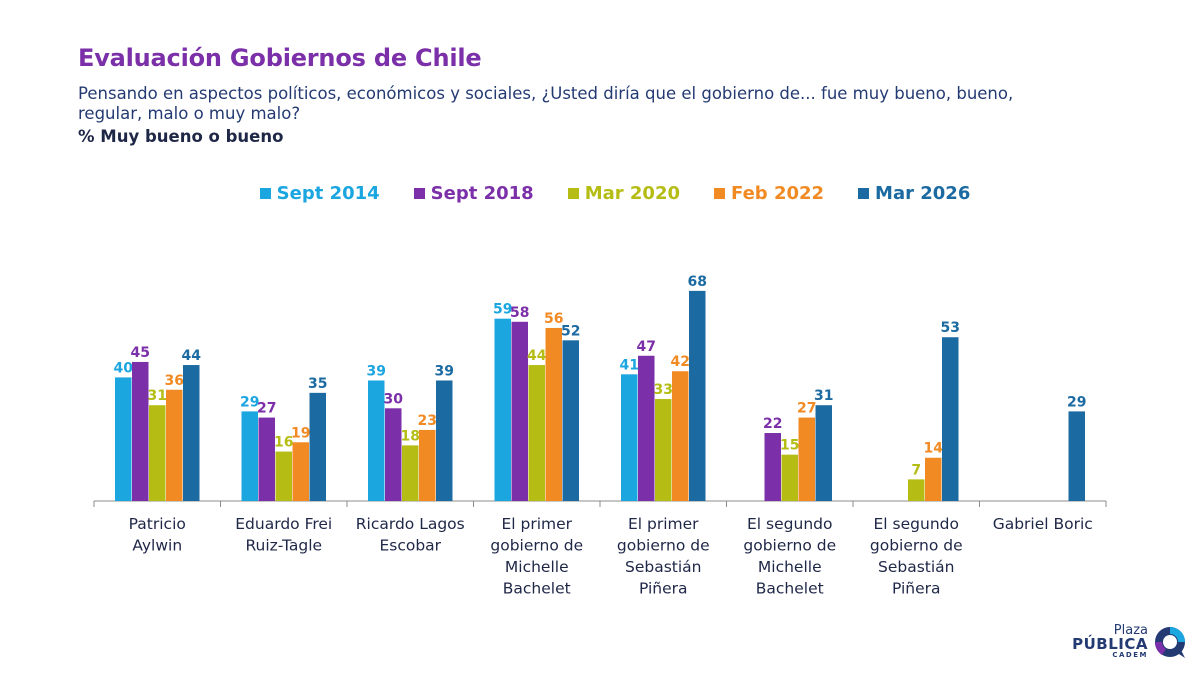 The image size is (1200, 675). Describe the element at coordinates (536, 556) in the screenshot. I see `category-label-3: El primer gobierno de Michelle Bachelet` at that location.